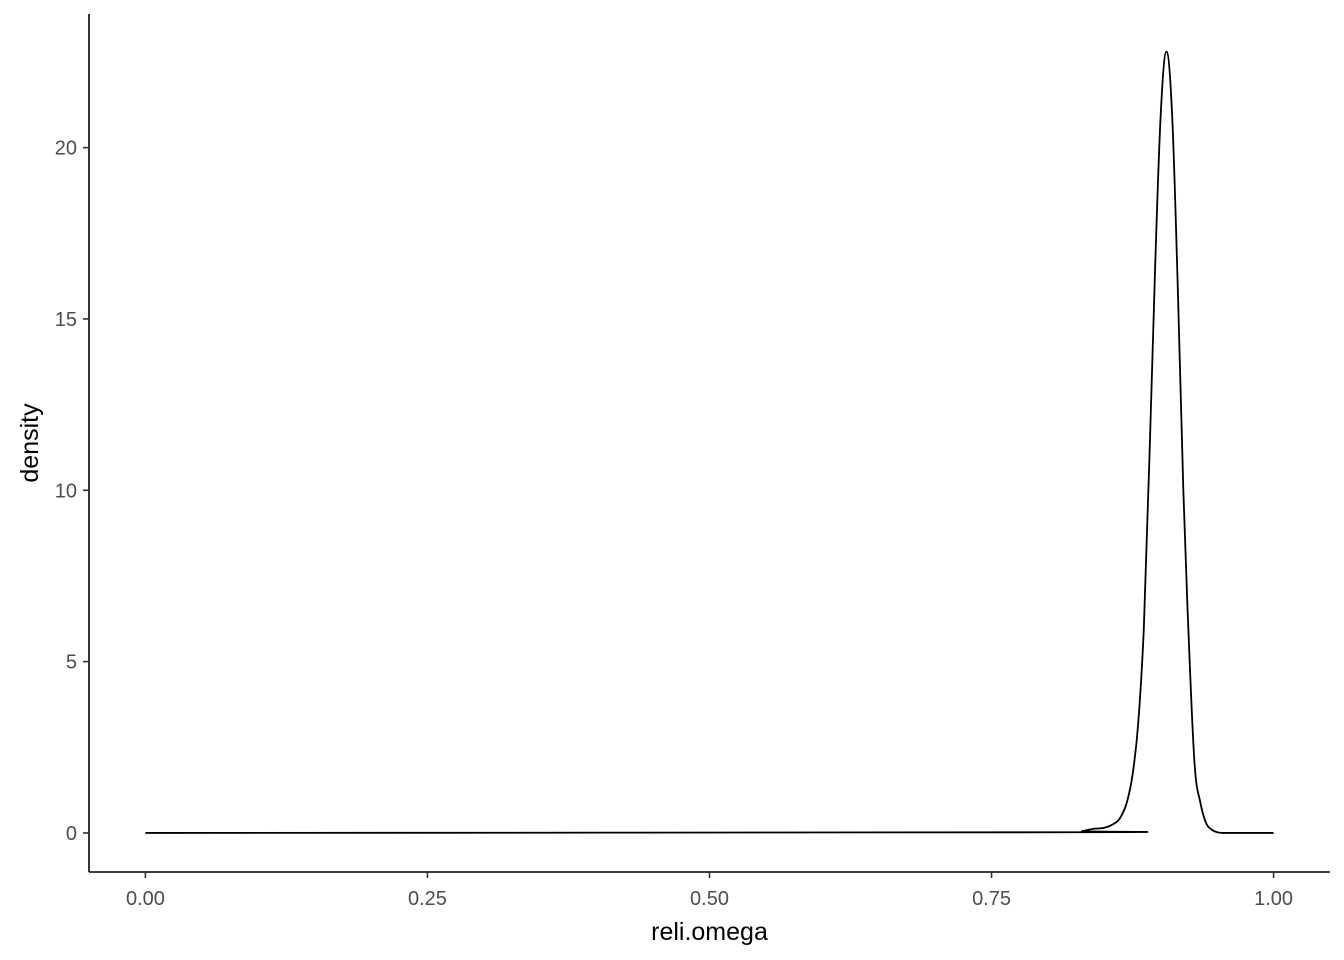 This screenshot has height=960, width=1344. I want to click on y-tick-label: 10, so click(66, 491).